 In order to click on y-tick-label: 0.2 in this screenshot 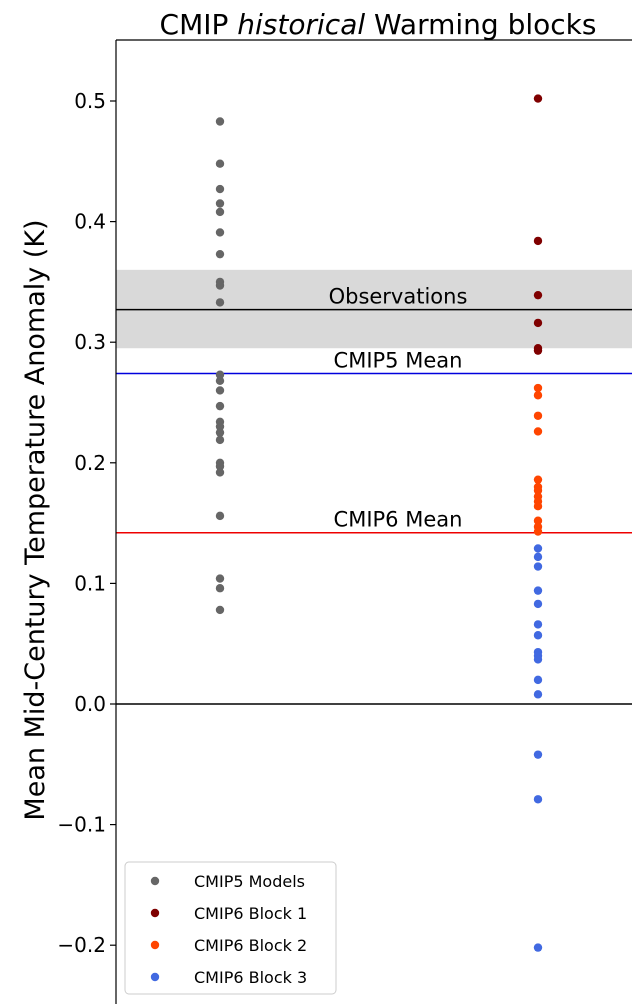, I will do `click(90, 463)`.